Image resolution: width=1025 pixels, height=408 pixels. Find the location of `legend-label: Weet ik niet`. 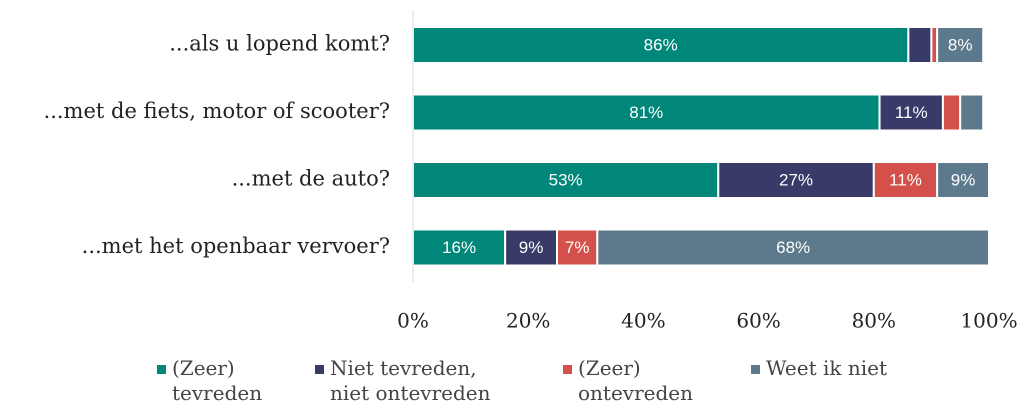

legend-label: Weet ik niet is located at coordinates (827, 368).